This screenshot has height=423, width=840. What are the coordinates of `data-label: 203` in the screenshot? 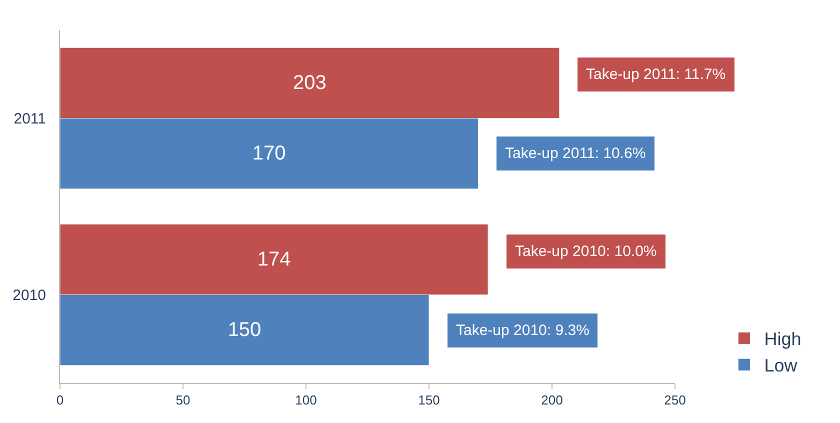 It's located at (309, 83).